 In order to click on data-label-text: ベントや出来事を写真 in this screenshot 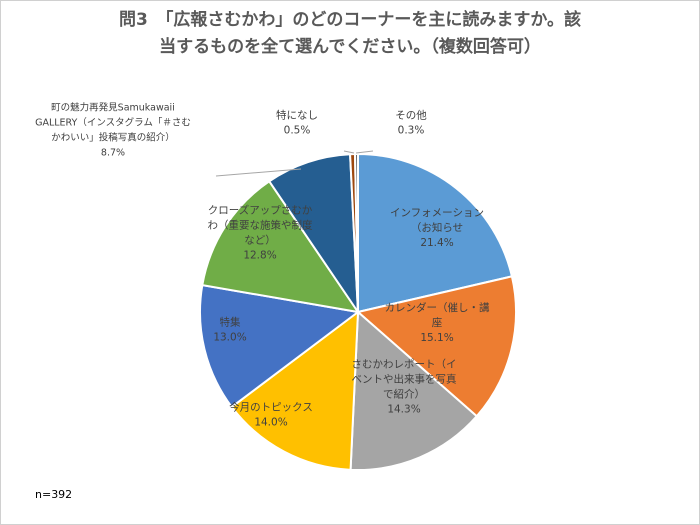, I will do `click(404, 379)`.